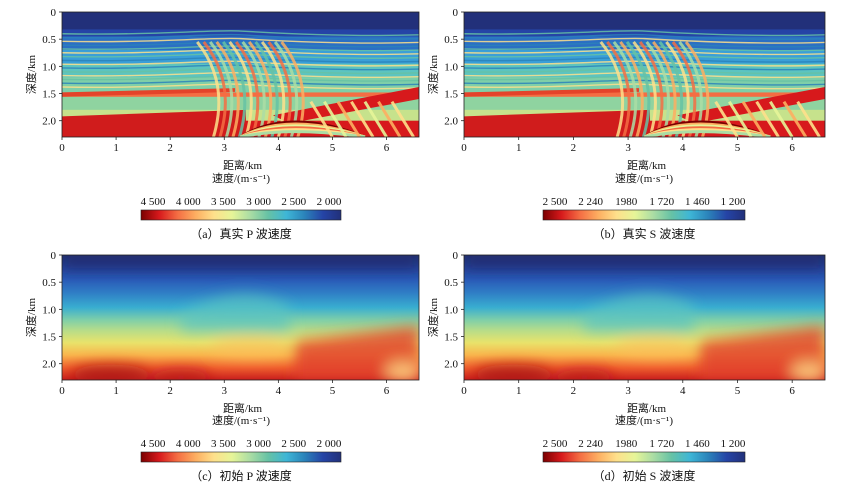  What do you see at coordinates (644, 233) in the screenshot?
I see `panel-caption: （b）真实 S 波速度` at bounding box center [644, 233].